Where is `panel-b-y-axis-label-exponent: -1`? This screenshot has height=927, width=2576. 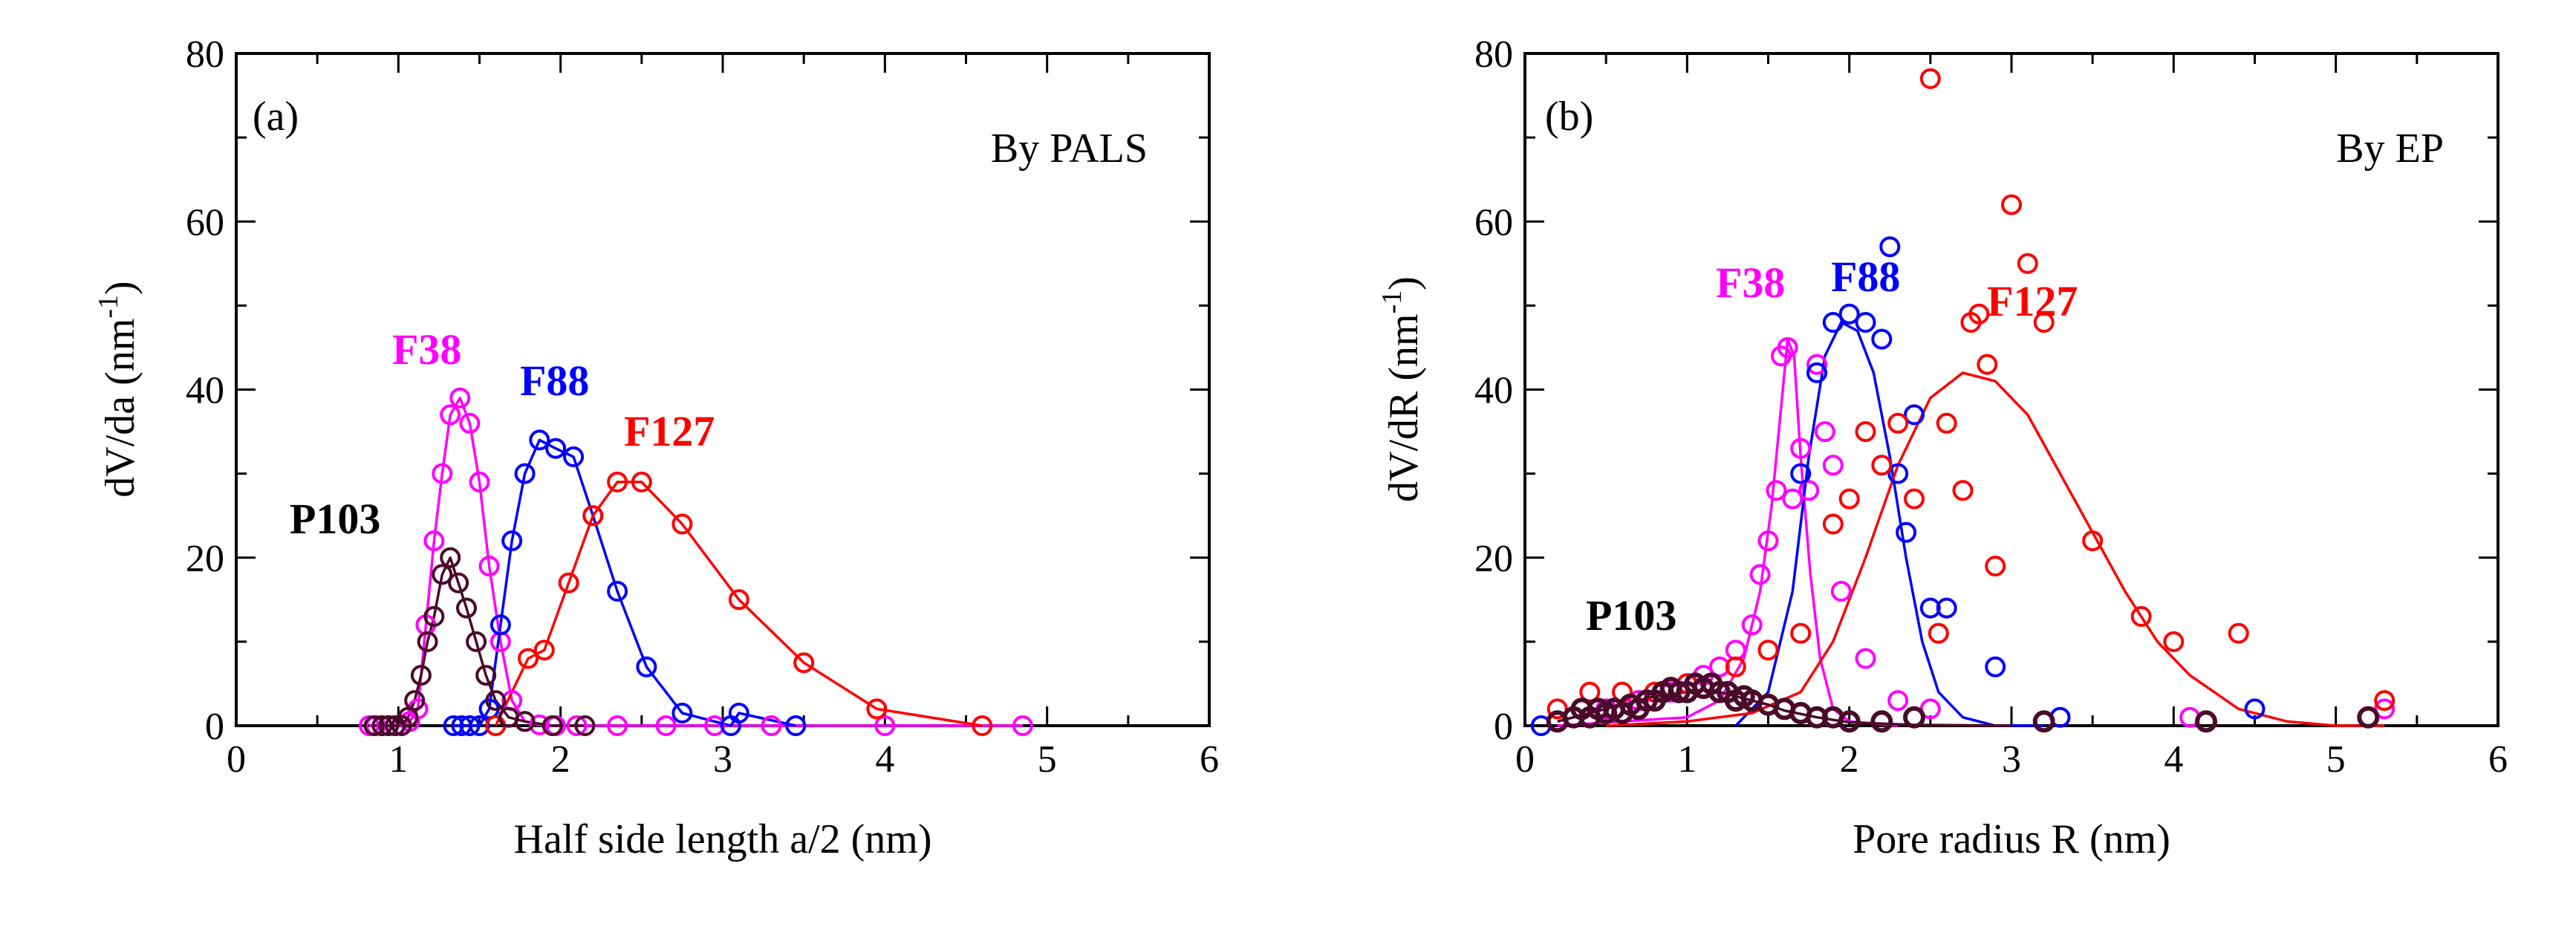 panel-b-y-axis-label-exponent: -1 is located at coordinates (1392, 302).